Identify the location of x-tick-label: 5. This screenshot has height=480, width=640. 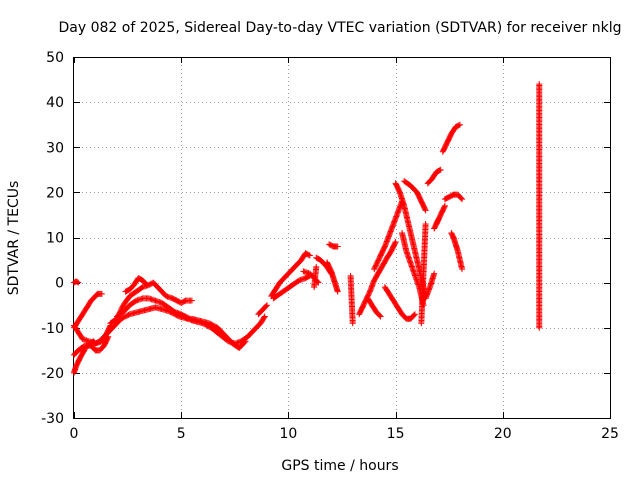
(181, 434).